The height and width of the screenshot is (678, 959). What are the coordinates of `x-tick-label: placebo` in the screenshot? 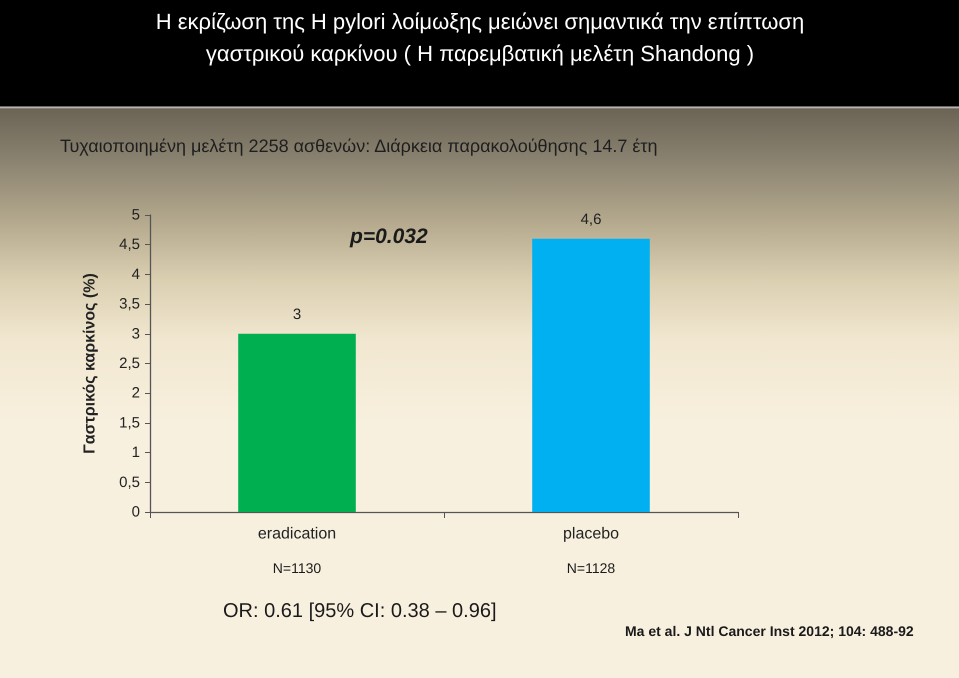 It's located at (591, 534).